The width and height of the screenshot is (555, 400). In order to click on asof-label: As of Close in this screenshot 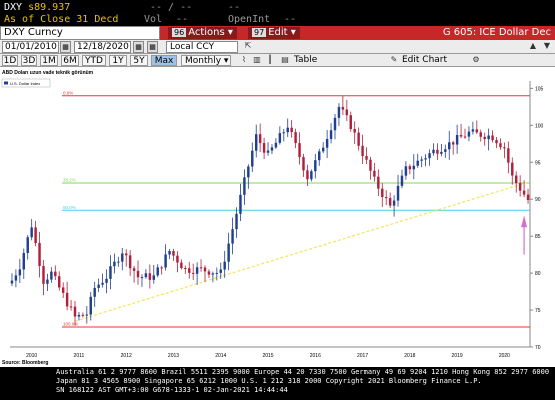, I will do `click(37, 19)`.